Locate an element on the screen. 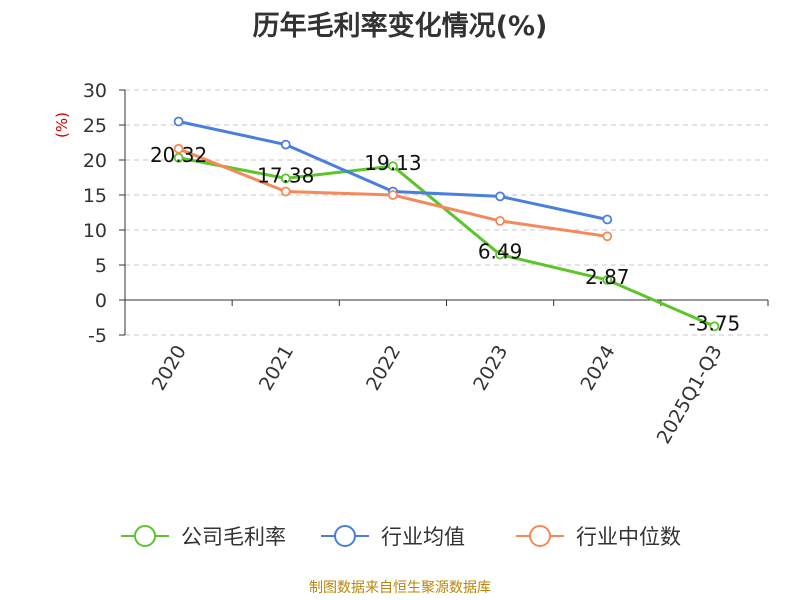  y-tick-label: 5 is located at coordinates (101, 266).